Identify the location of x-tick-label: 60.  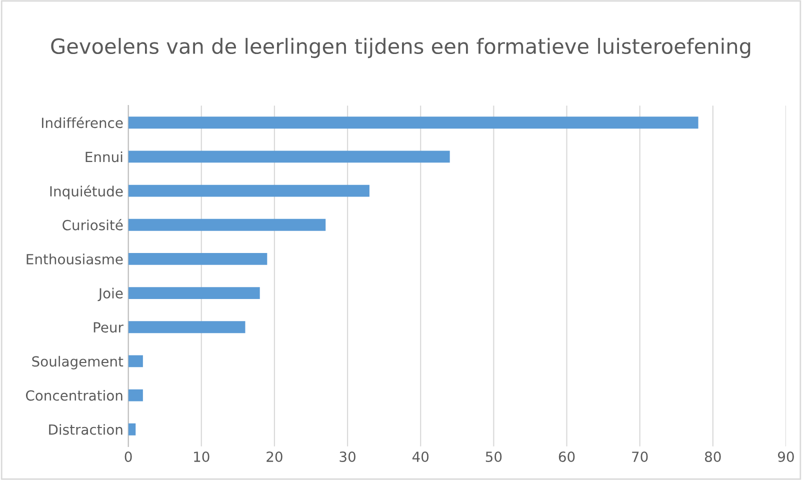
(566, 457).